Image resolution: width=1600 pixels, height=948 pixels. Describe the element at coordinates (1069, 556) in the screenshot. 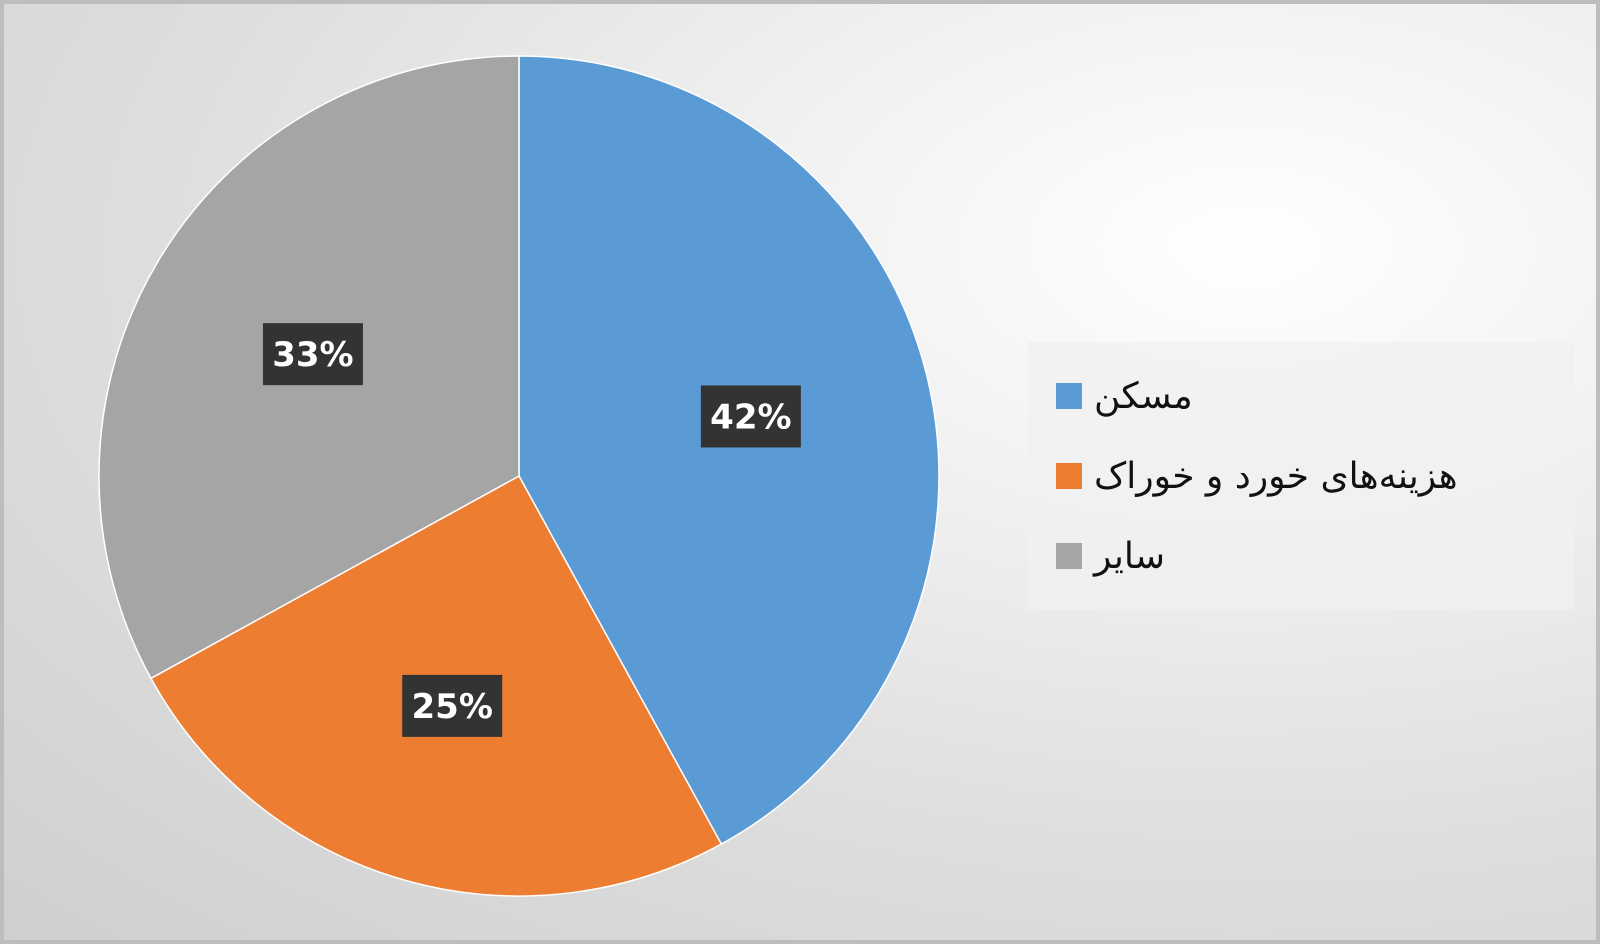

I see `legend-swatch-other` at that location.